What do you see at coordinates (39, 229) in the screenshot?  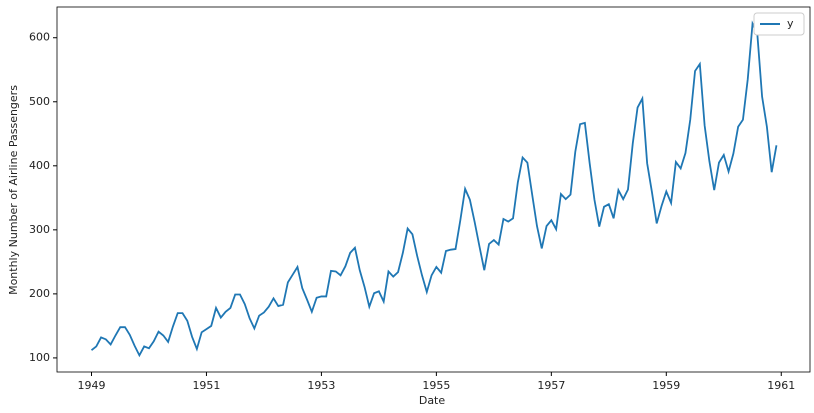 I see `y-tick-label: 300` at bounding box center [39, 229].